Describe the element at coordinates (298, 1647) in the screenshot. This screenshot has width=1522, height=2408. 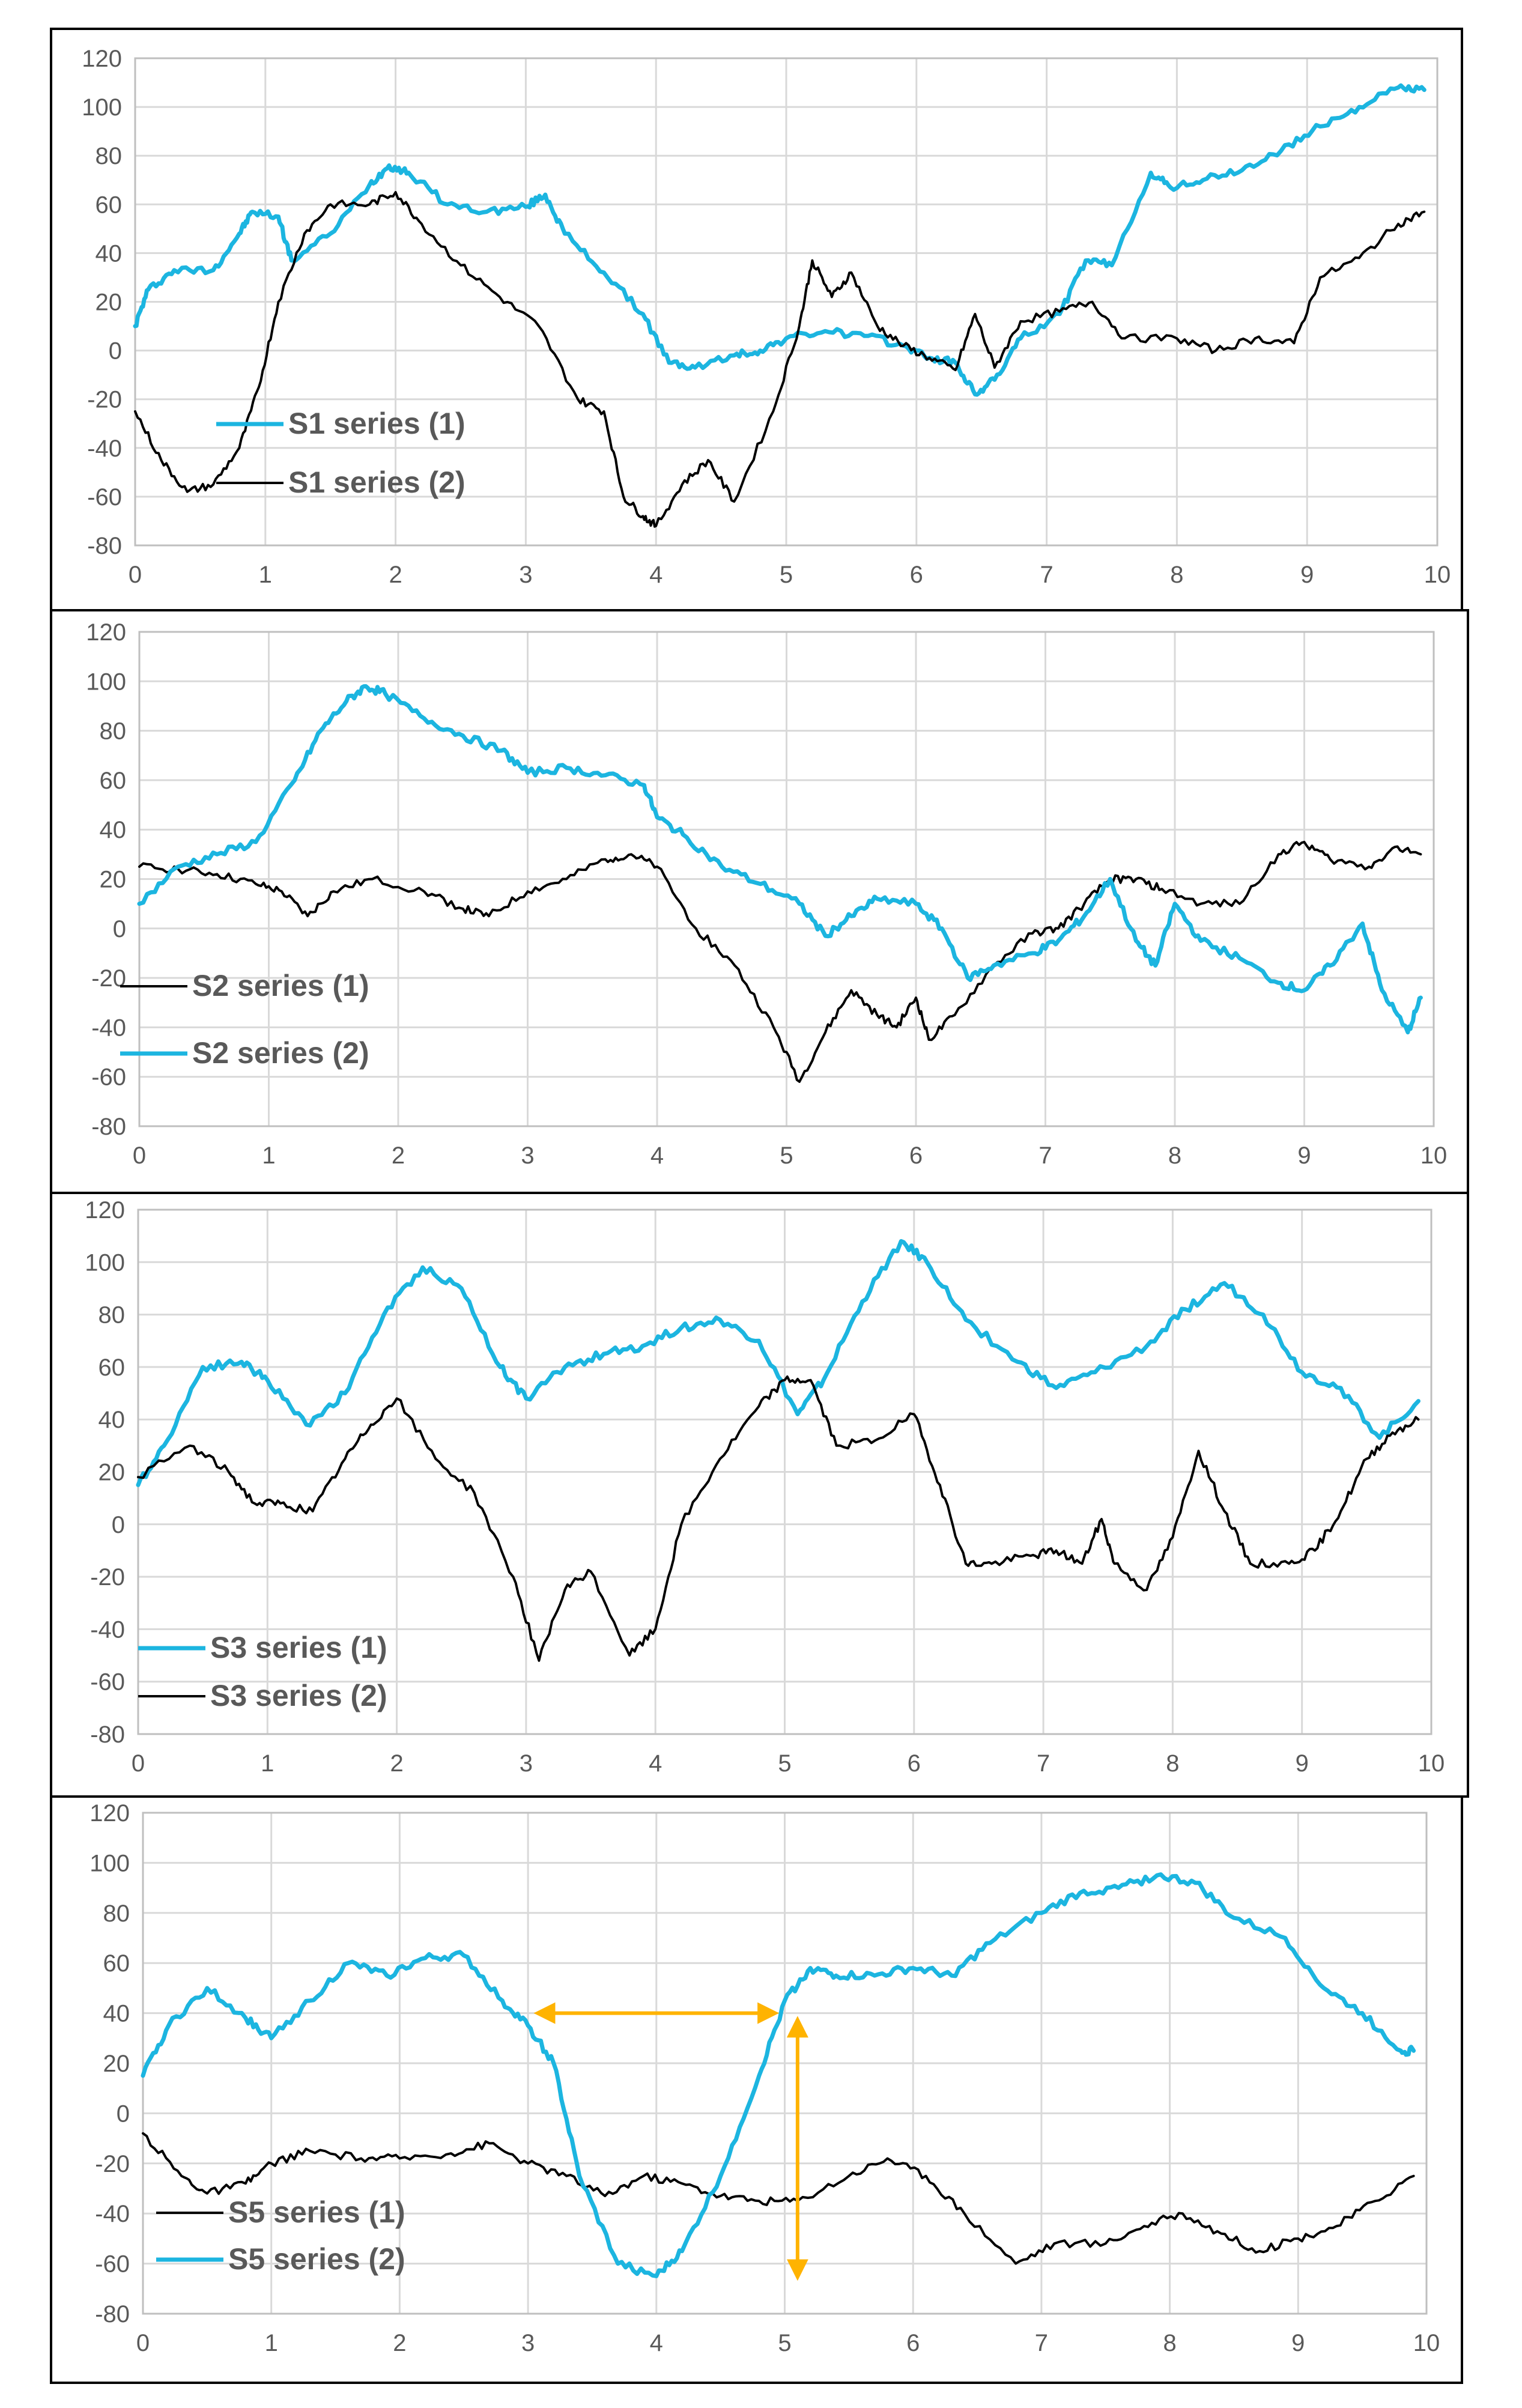
I see `legend-label-1: S3 series (1)` at that location.